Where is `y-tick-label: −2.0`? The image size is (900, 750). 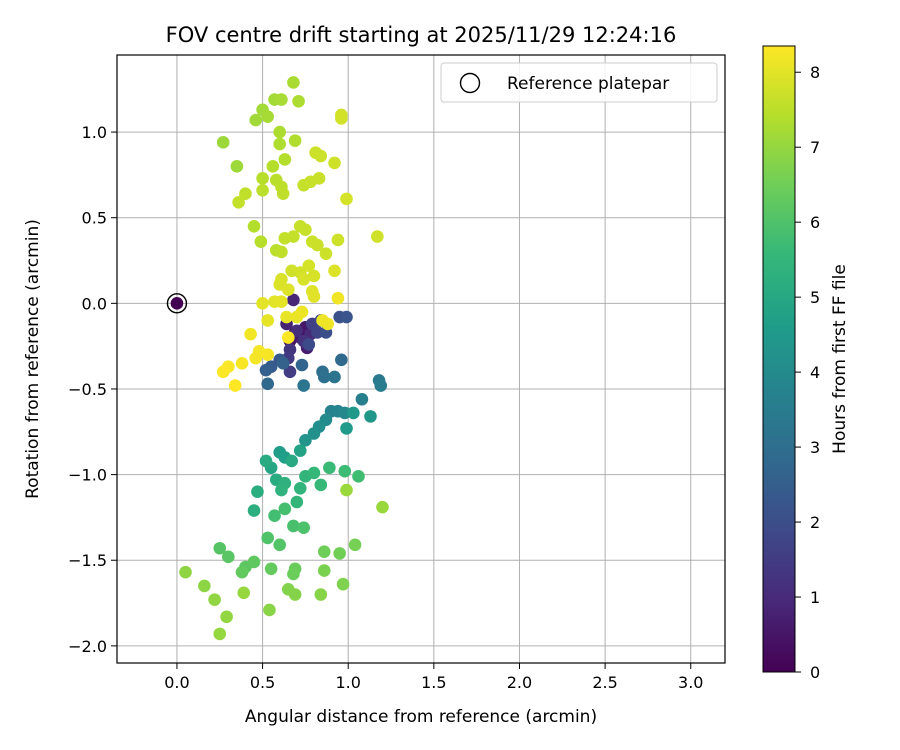 y-tick-label: −2.0 is located at coordinates (87, 646).